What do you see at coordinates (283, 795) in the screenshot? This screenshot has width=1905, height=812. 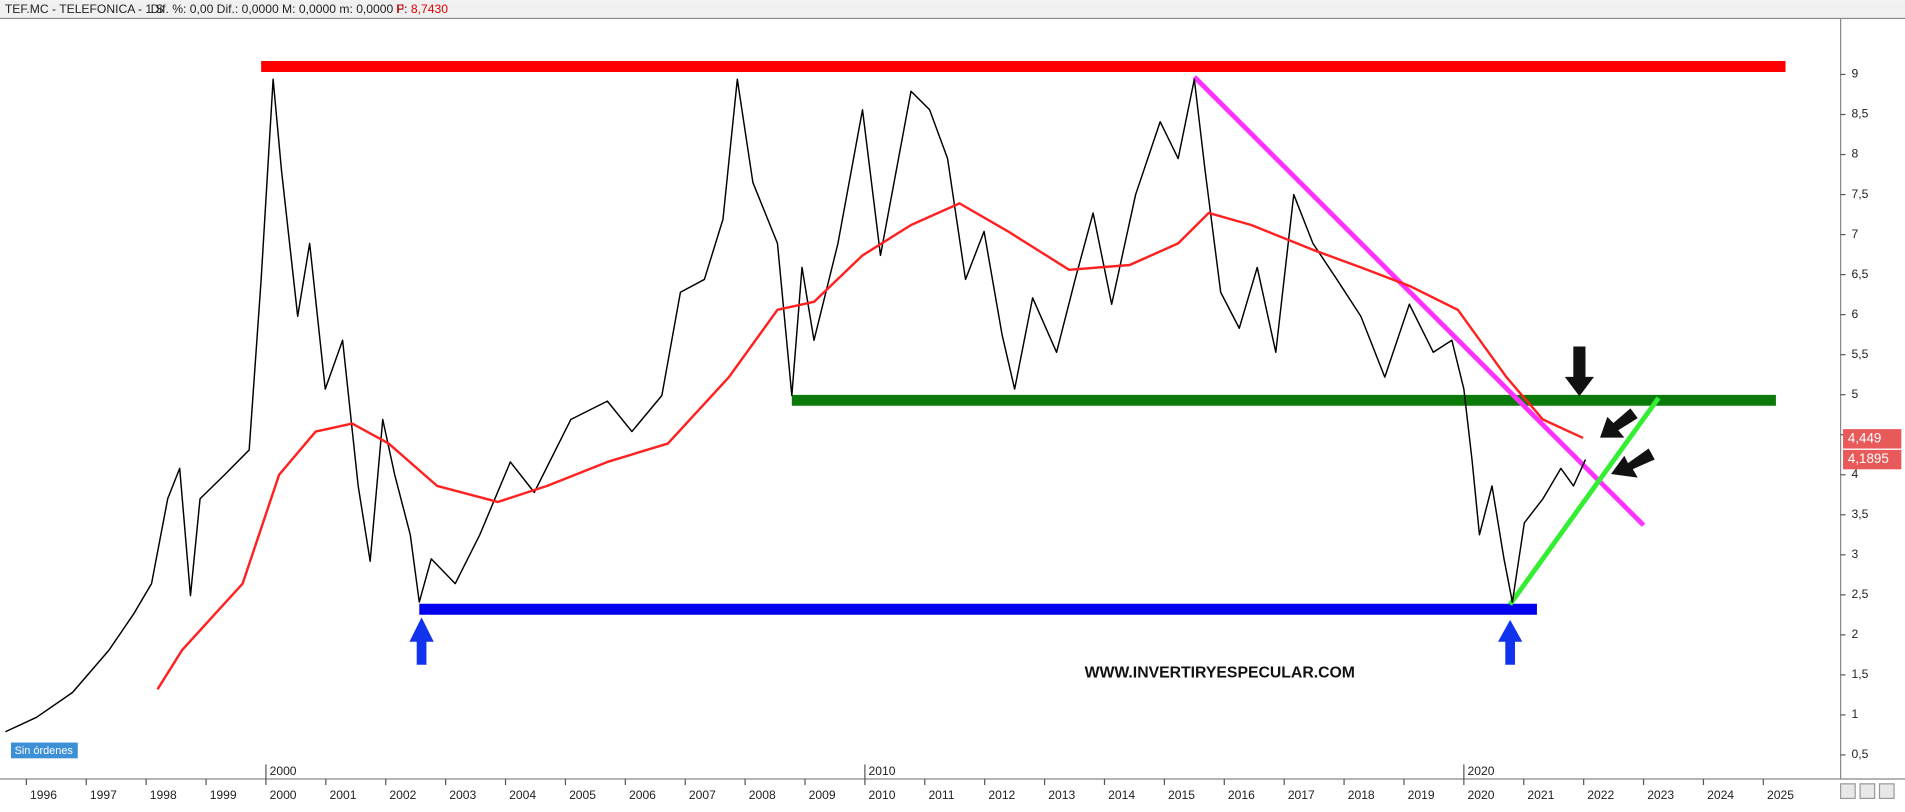 I see `x-tick-label: 2000` at bounding box center [283, 795].